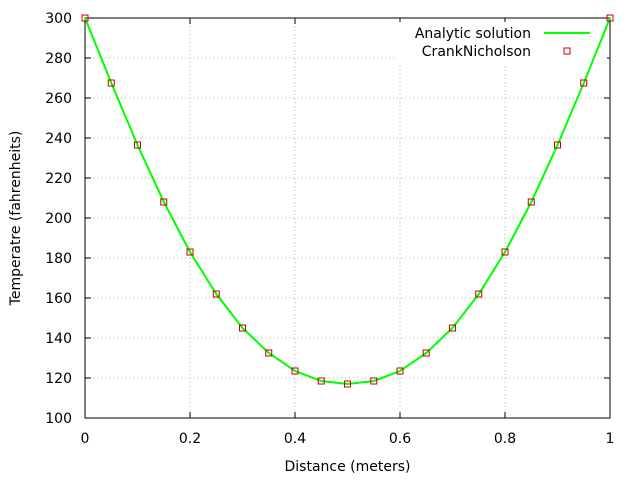 This screenshot has width=640, height=480. I want to click on legend-swatch-cranknicholson, so click(567, 51).